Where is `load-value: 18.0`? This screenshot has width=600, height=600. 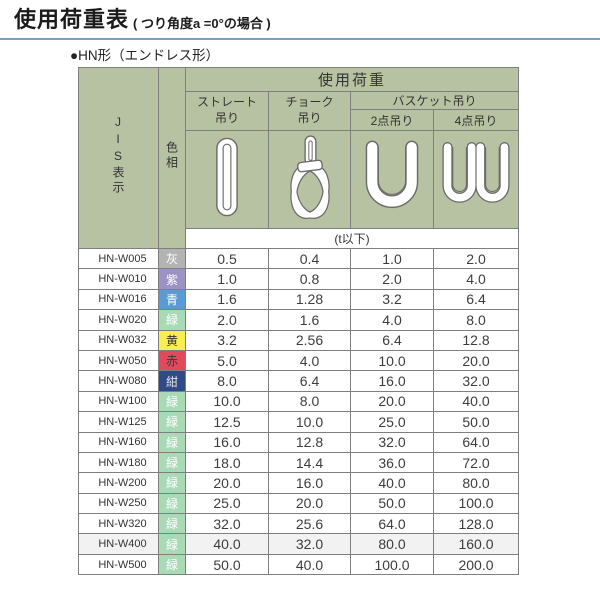
load-value: 18.0 is located at coordinates (227, 462).